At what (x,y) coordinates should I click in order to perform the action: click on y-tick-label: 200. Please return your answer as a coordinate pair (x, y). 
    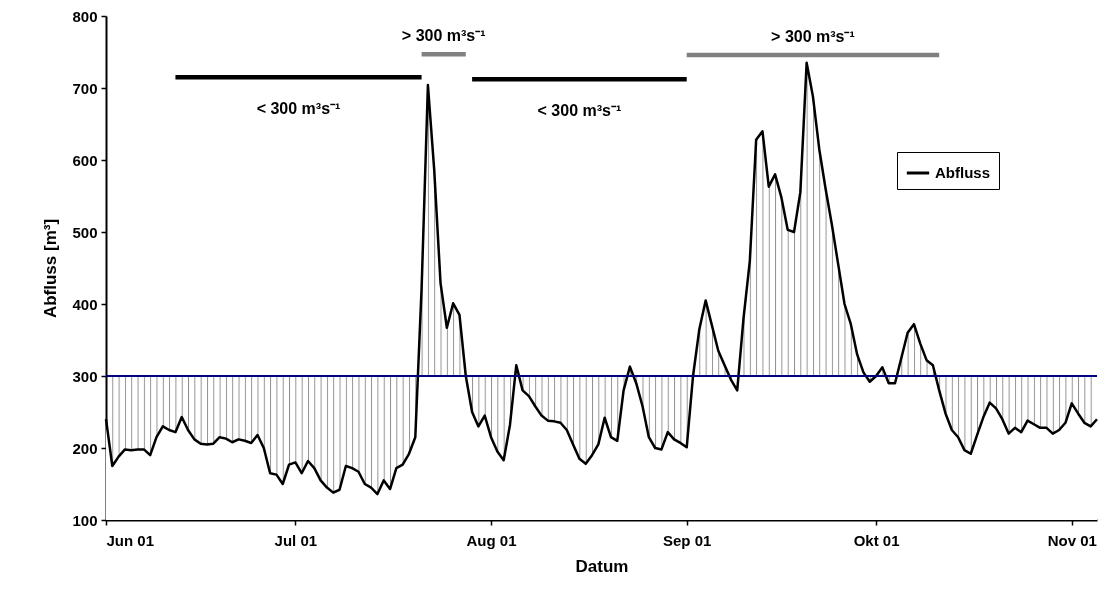
    Looking at the image, I should click on (85, 448).